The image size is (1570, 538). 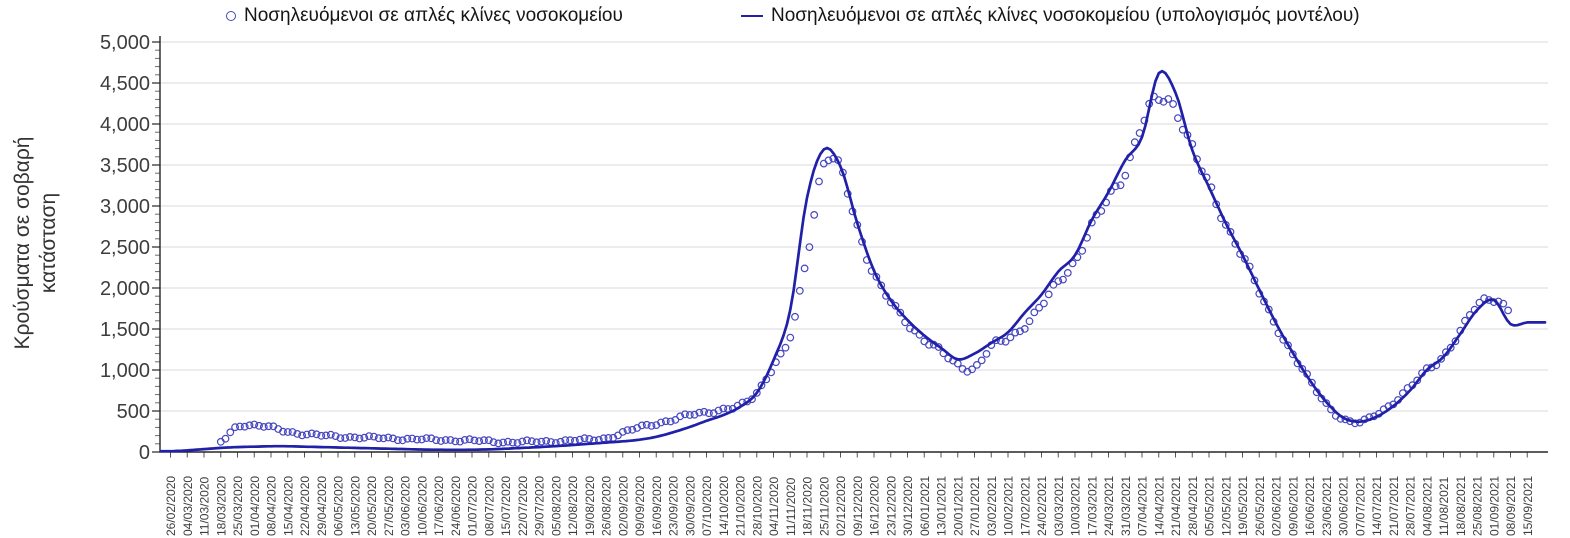 I want to click on svg-text: 08/04/2020, so click(x=272, y=506).